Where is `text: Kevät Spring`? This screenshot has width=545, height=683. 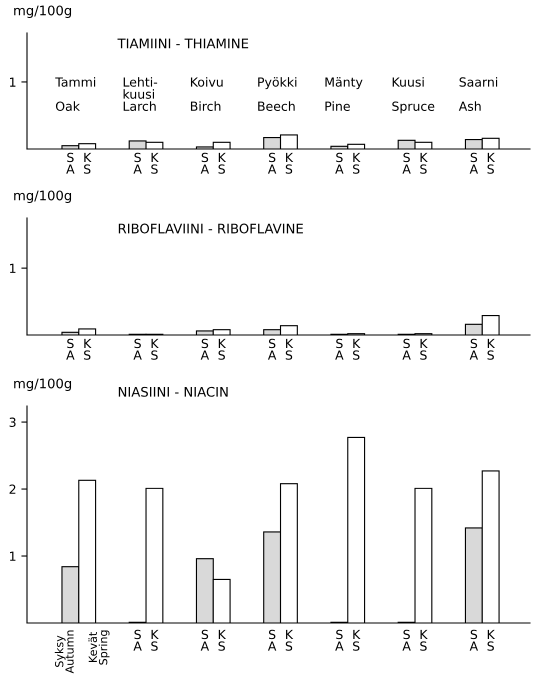
text: Kevät Spring is located at coordinates (99, 647).